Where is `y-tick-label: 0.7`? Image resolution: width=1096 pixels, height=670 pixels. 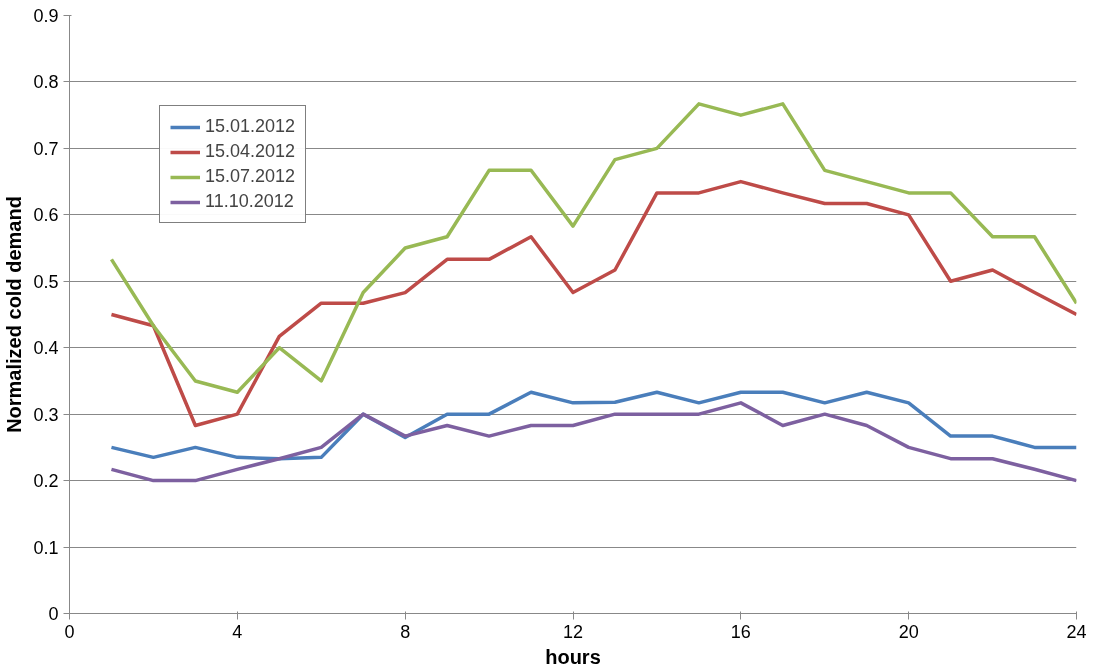 y-tick-label: 0.7 is located at coordinates (46, 148).